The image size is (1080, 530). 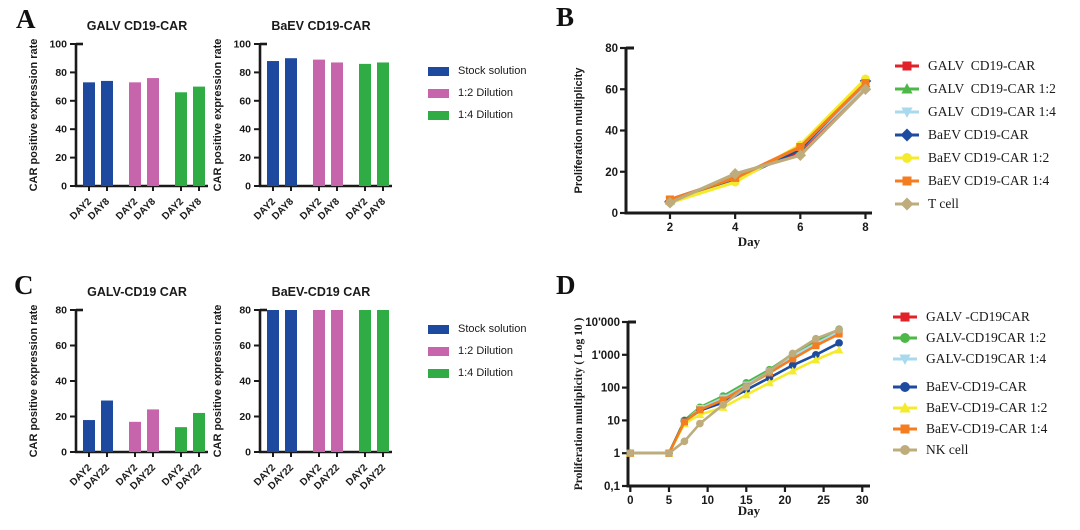 I want to click on legend-label: BaEV CD19-CAR 1:2, so click(x=989, y=157).